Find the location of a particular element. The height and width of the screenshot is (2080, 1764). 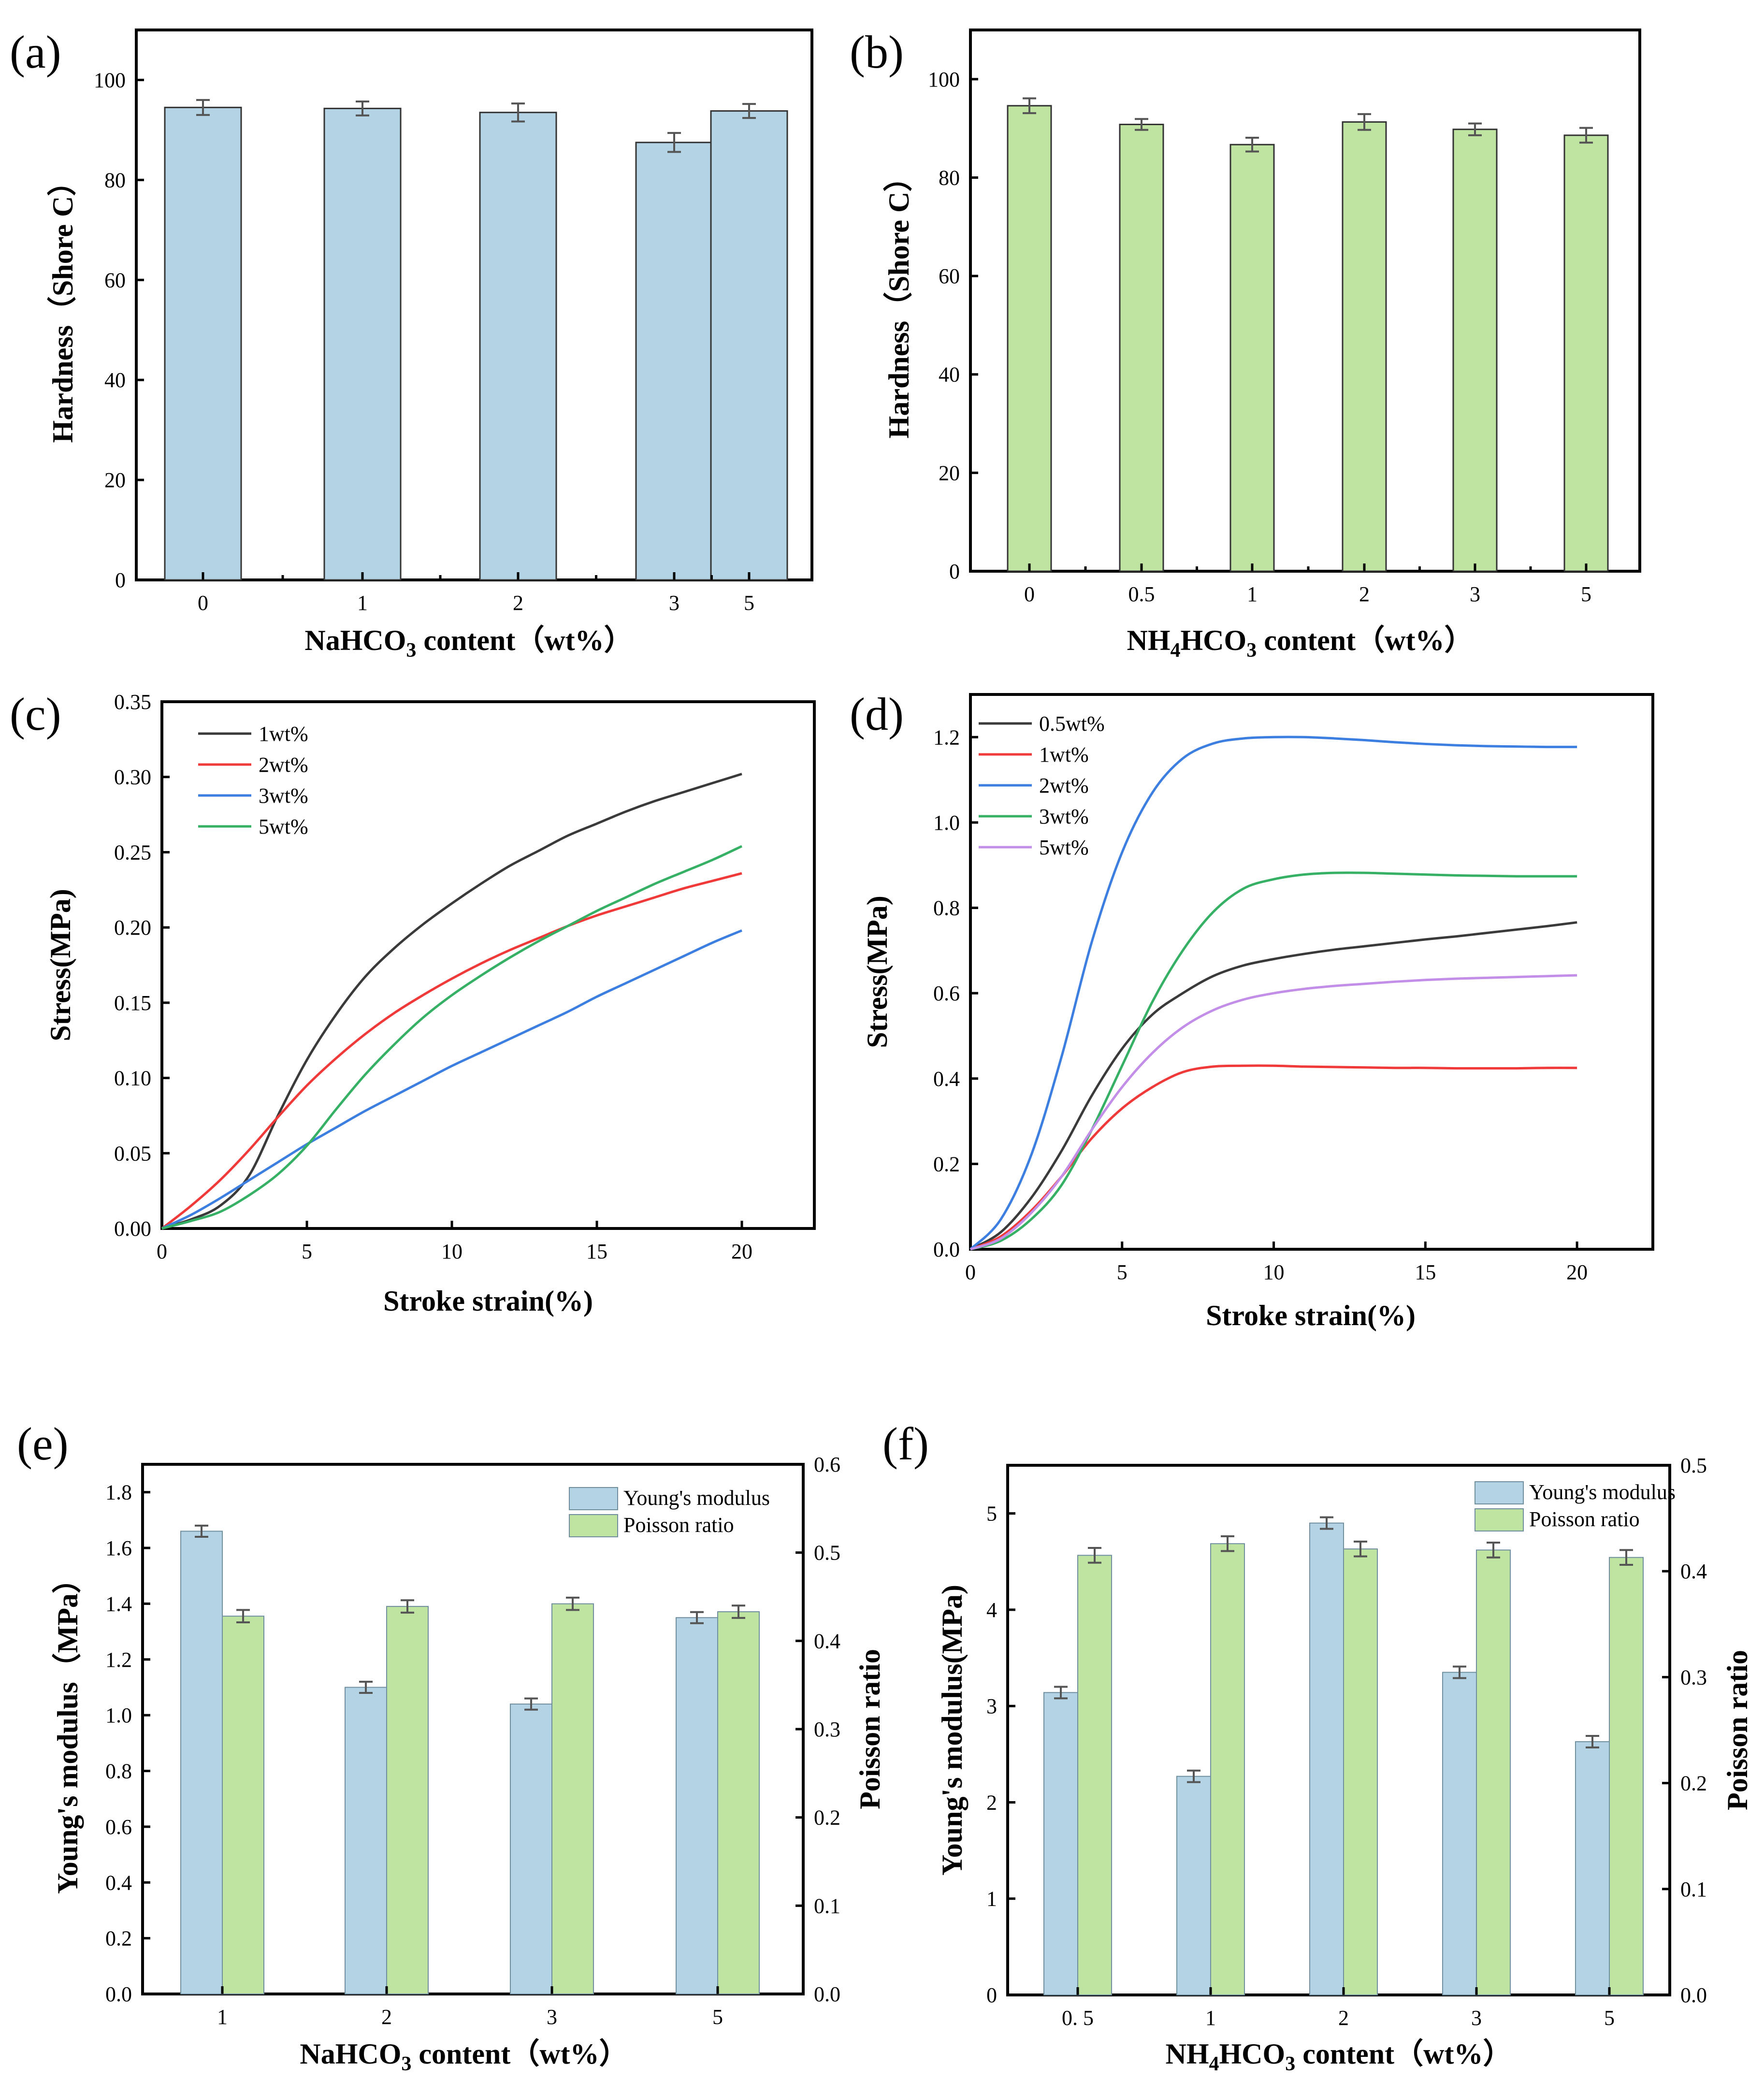

e-yticks-tick-label: 1.4 is located at coordinates (118, 1604).